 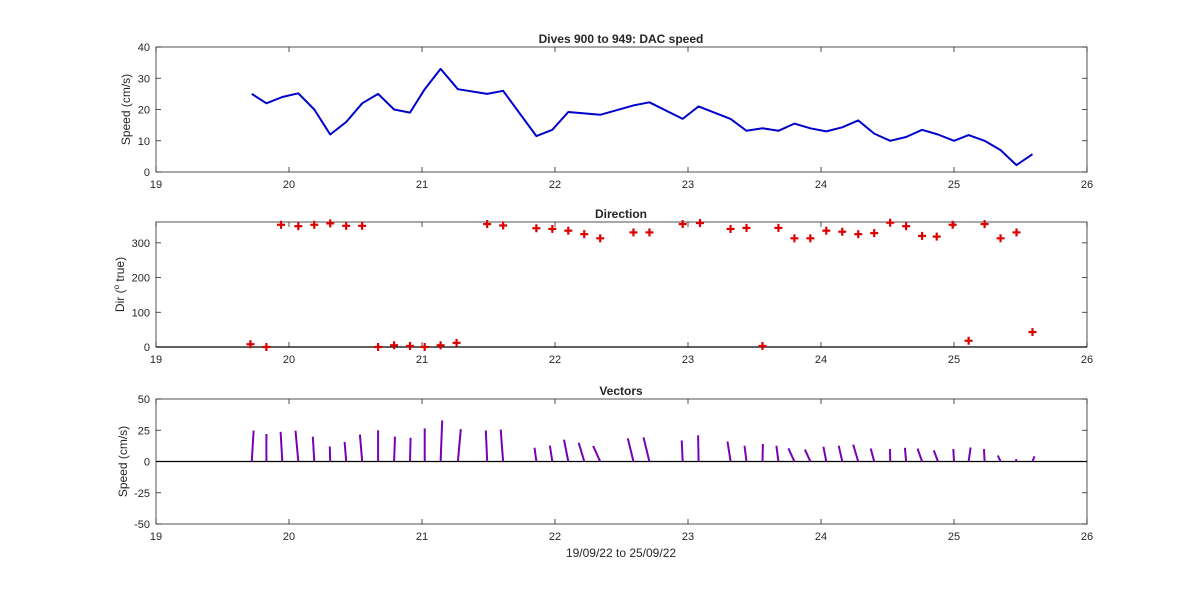 I want to click on vectors-x-tick-label: 23, so click(x=688, y=537).